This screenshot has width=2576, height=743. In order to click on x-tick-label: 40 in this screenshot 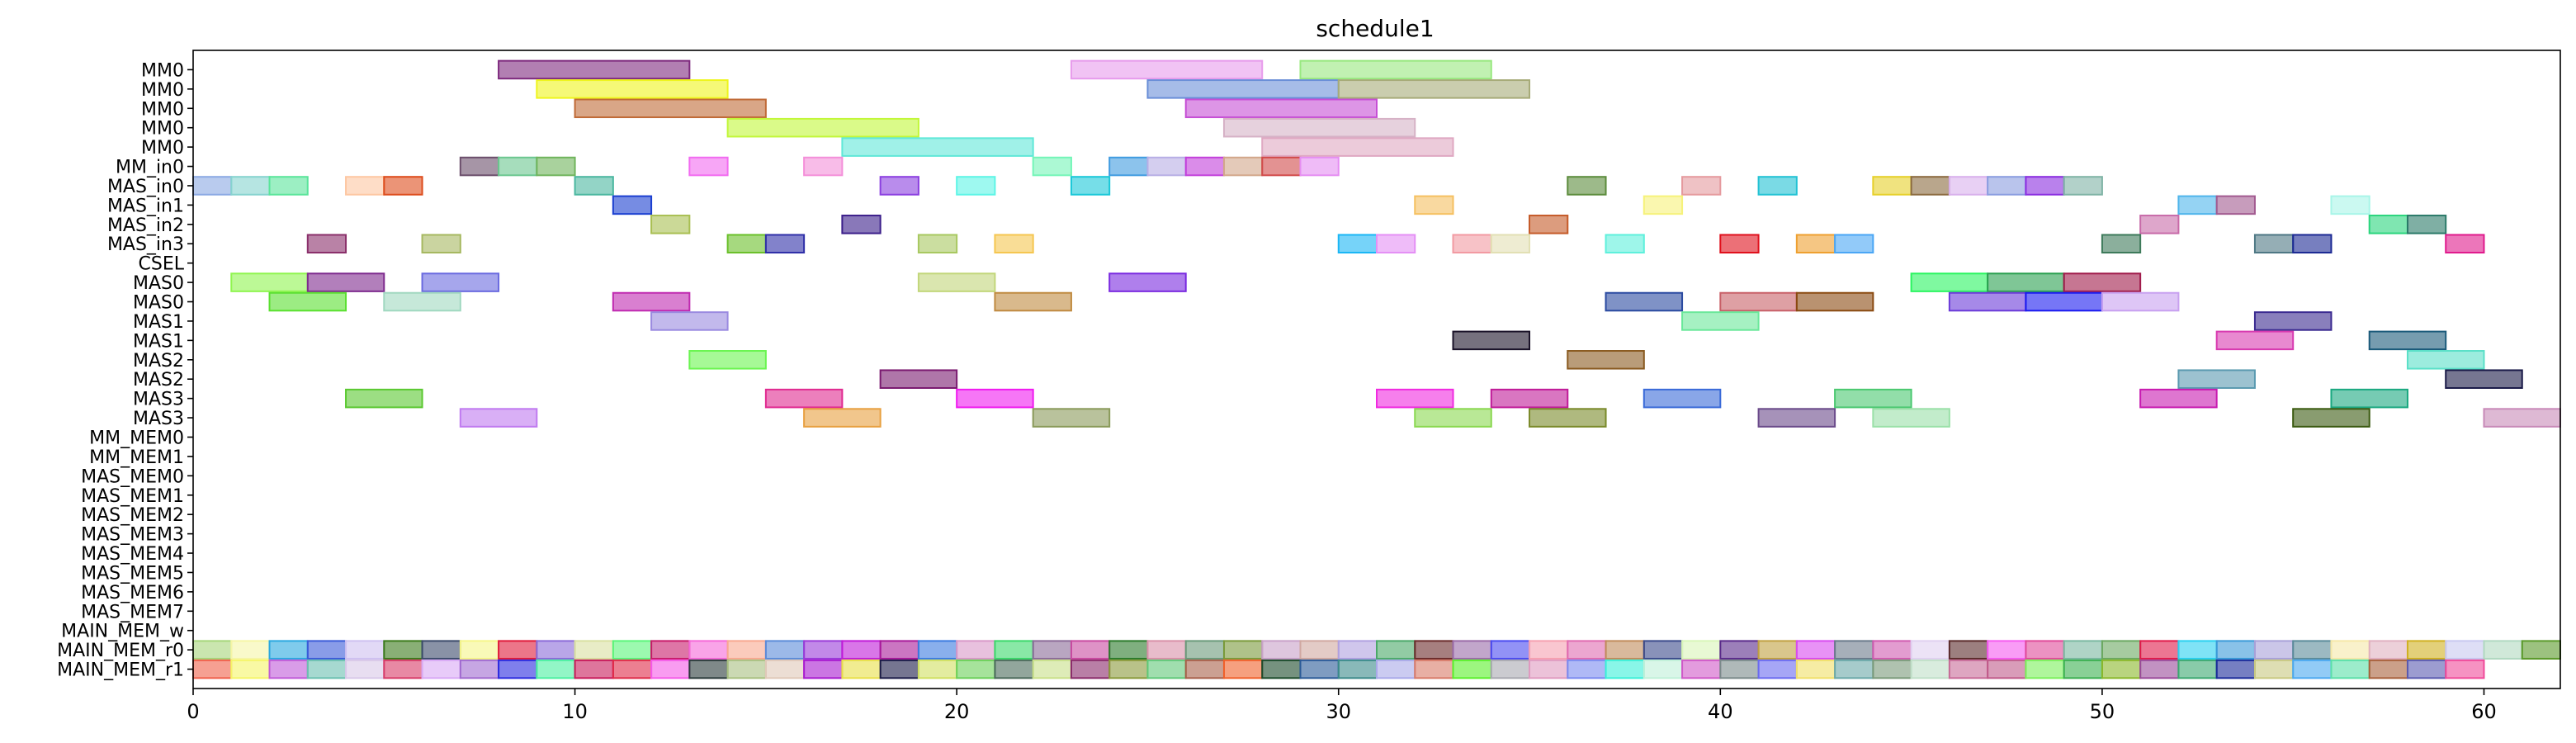, I will do `click(1720, 712)`.